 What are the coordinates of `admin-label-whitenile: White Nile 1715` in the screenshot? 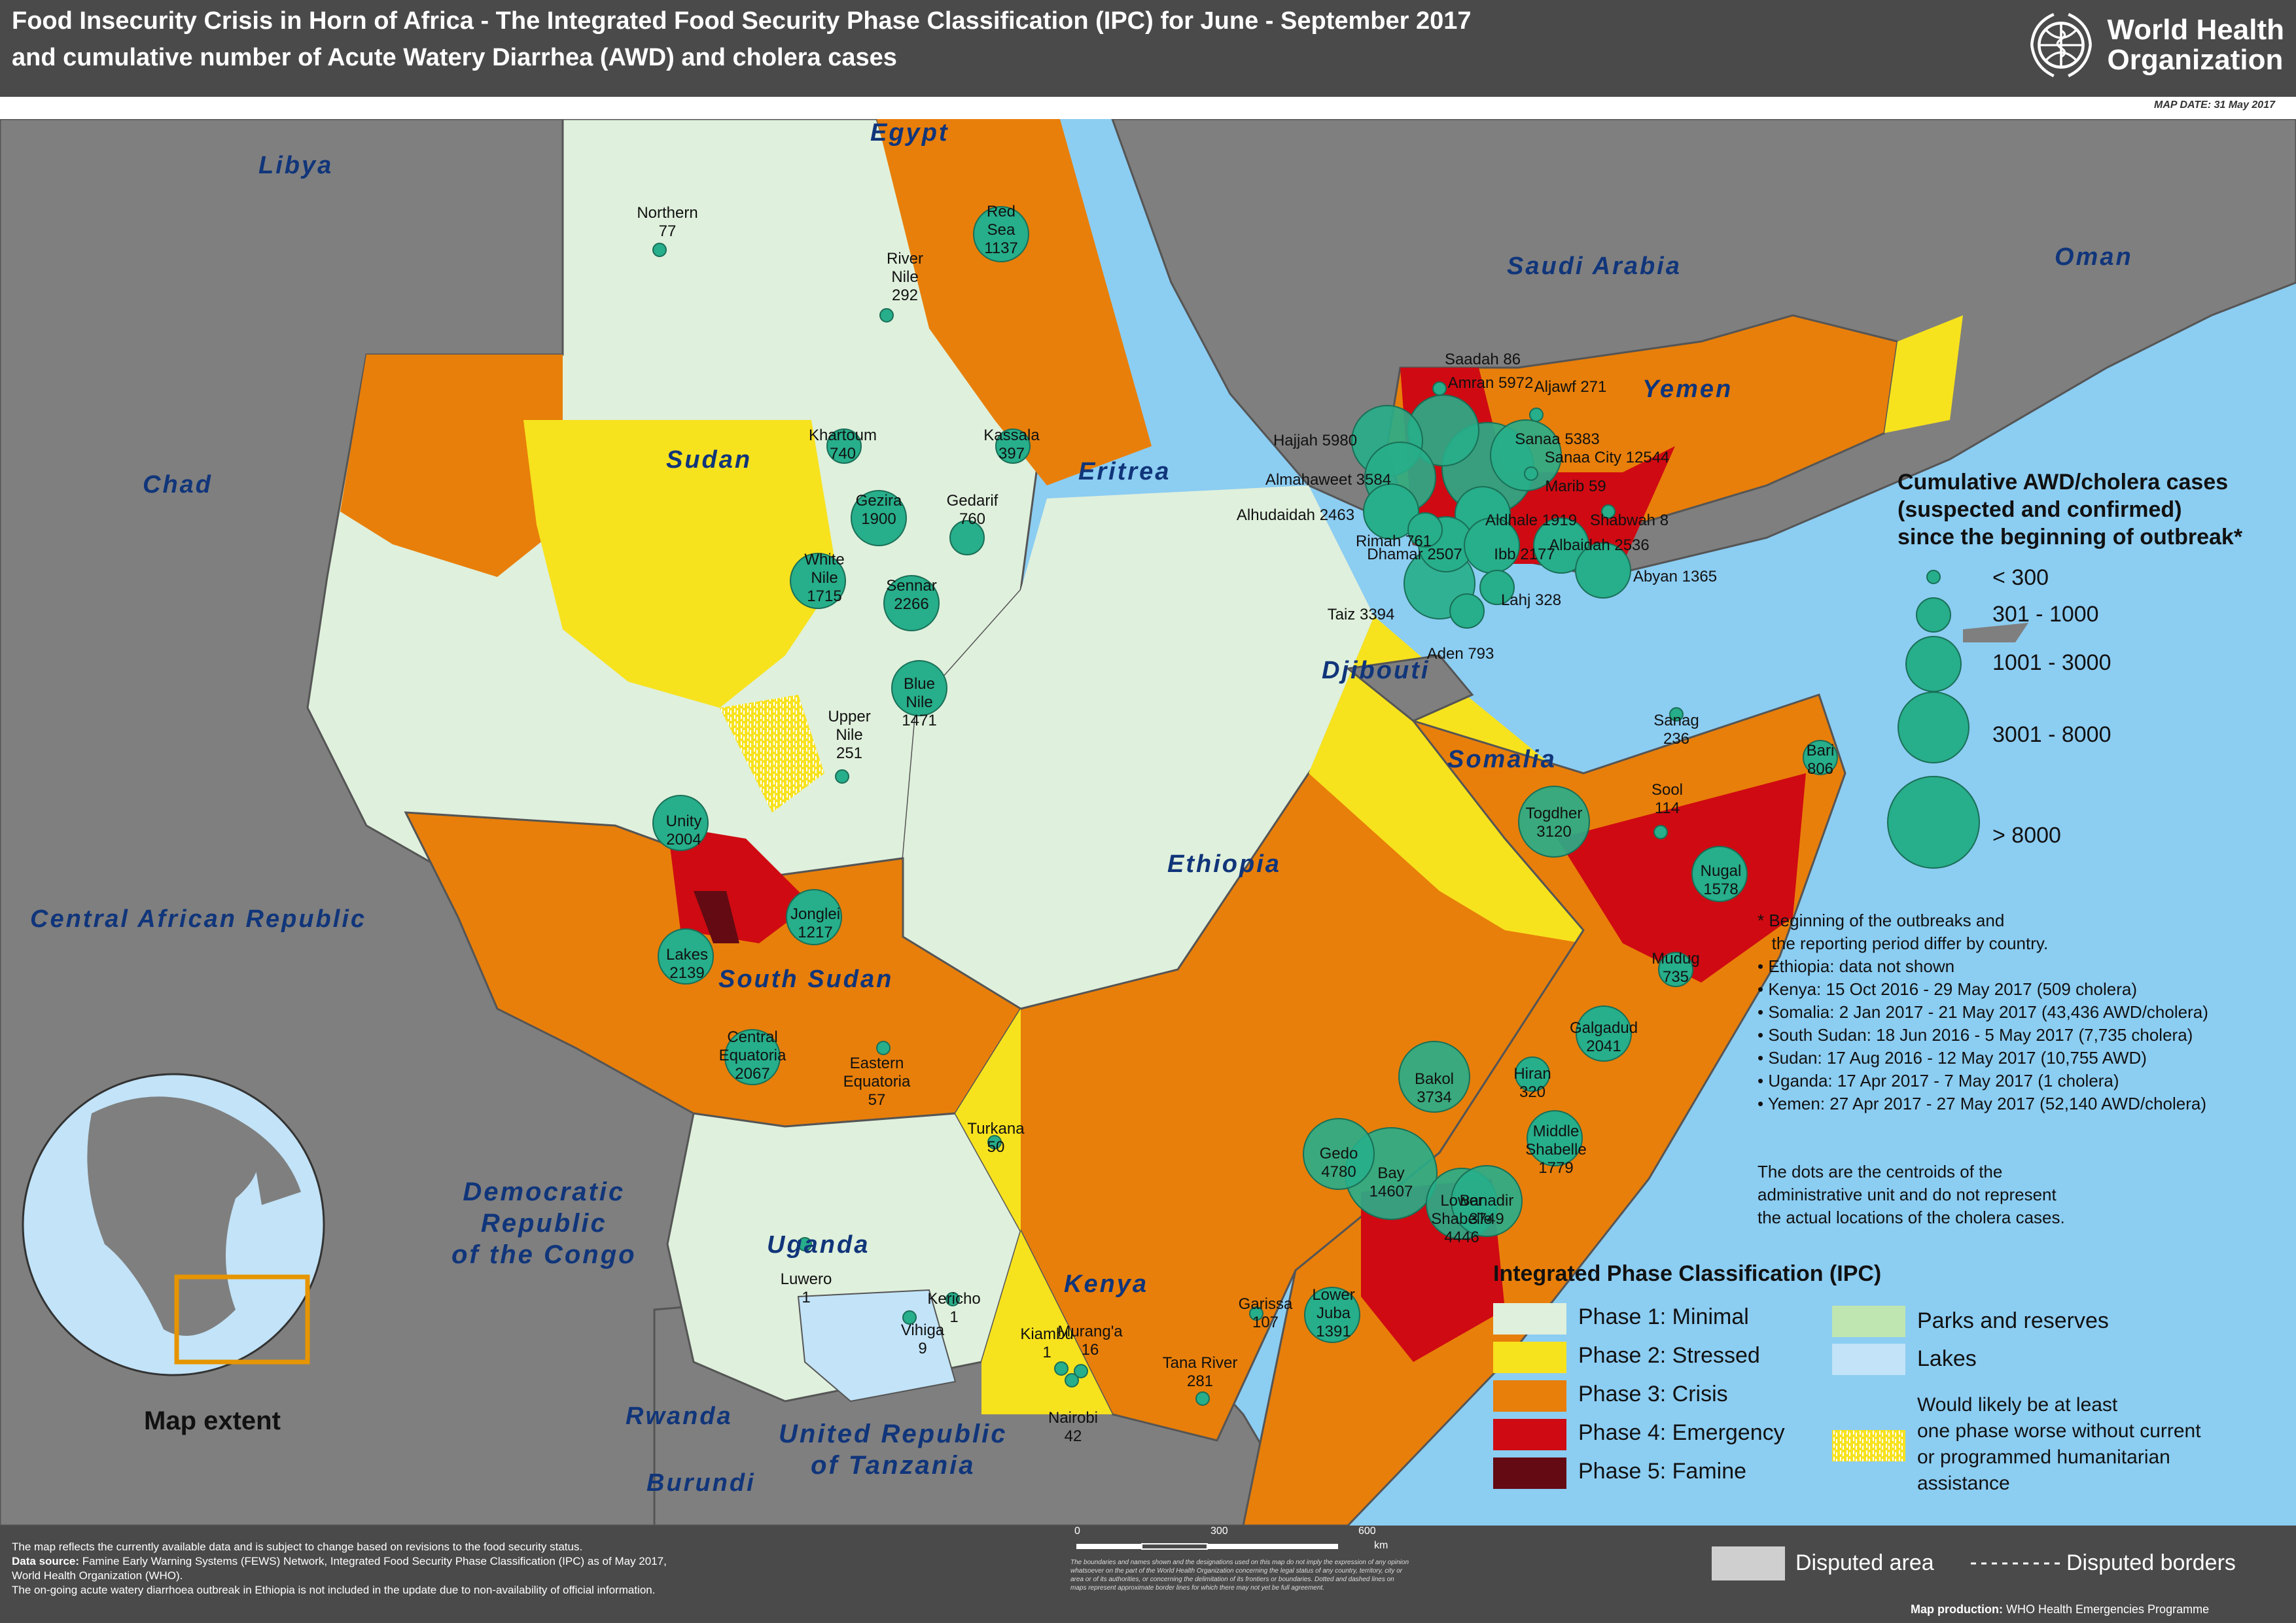 It's located at (825, 578).